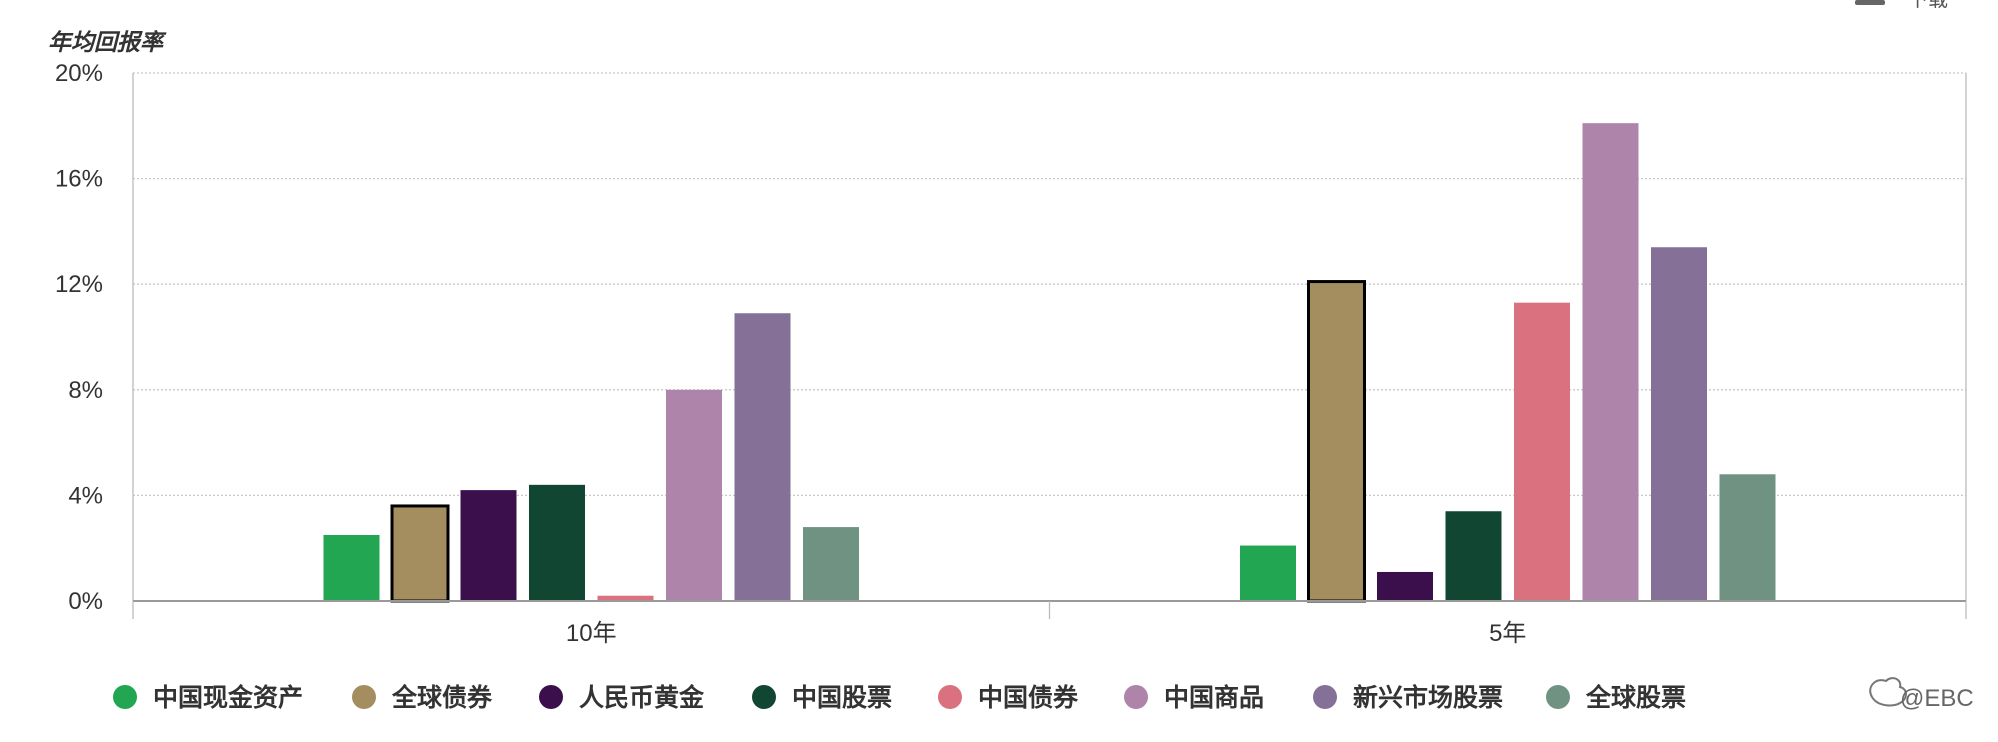 Image resolution: width=1998 pixels, height=742 pixels. What do you see at coordinates (79, 179) in the screenshot?
I see `y-tick-label: 16%` at bounding box center [79, 179].